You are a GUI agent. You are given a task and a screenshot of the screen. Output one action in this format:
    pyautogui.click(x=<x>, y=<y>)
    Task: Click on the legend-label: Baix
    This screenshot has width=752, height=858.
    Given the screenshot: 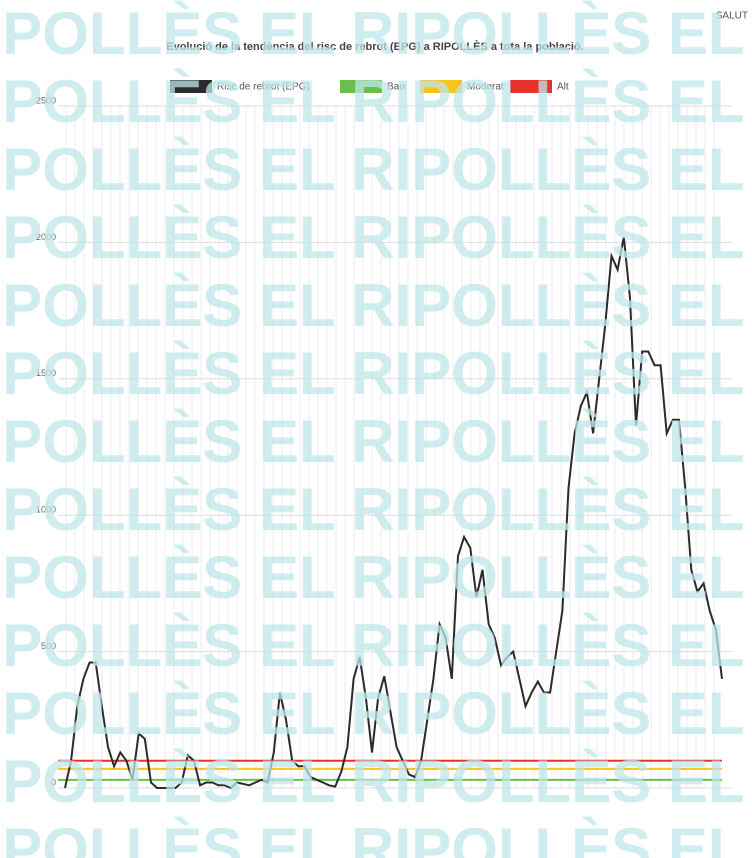 What is the action you would take?
    pyautogui.click(x=396, y=87)
    